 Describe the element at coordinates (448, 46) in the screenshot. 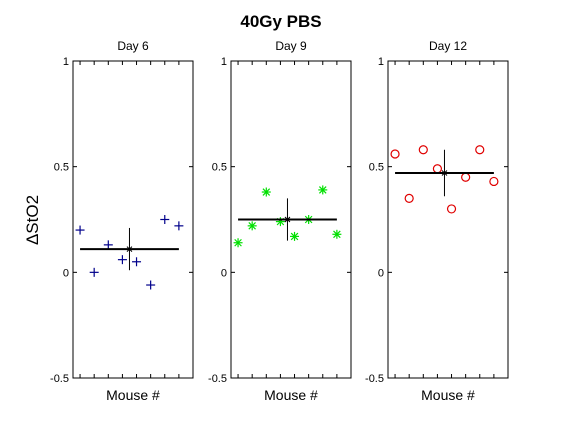

I see `subplot-title: Day 12` at that location.